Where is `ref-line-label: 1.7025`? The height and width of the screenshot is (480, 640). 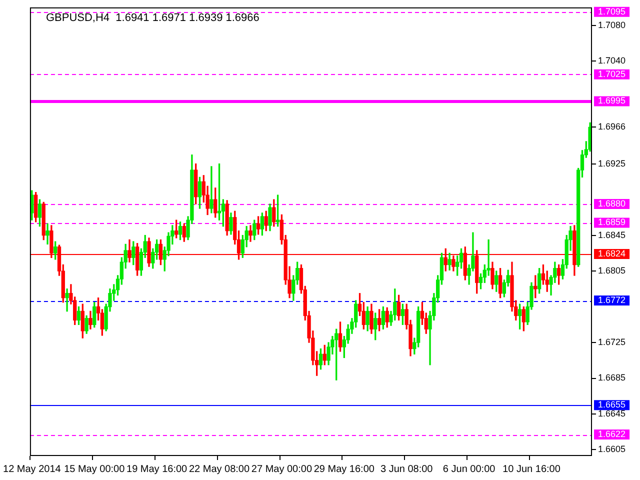 ref-line-label: 1.7025 is located at coordinates (612, 73).